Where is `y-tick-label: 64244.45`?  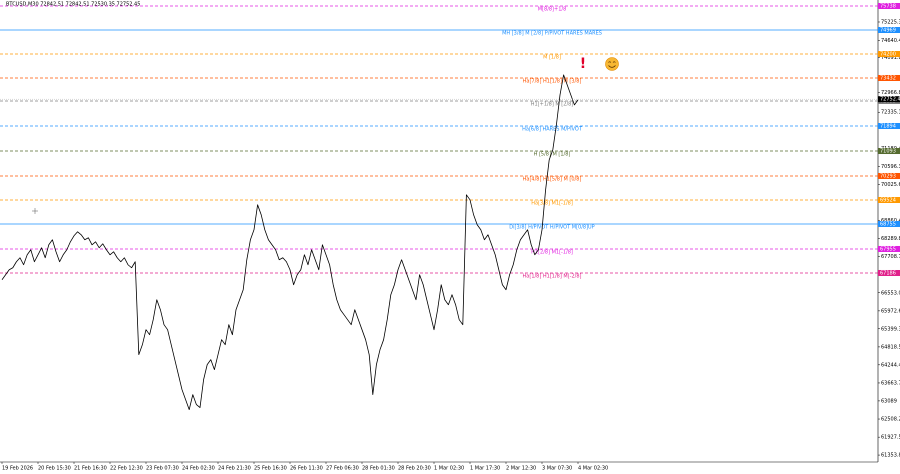 y-tick-label: 64244.45 is located at coordinates (890, 365).